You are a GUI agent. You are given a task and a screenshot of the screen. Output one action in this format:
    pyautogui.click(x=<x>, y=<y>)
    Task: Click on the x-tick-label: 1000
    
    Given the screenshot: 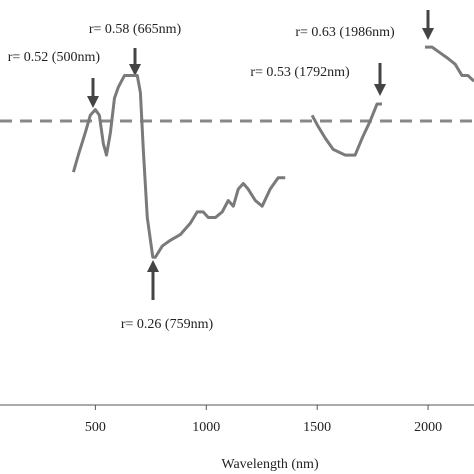 What is the action you would take?
    pyautogui.click(x=206, y=427)
    